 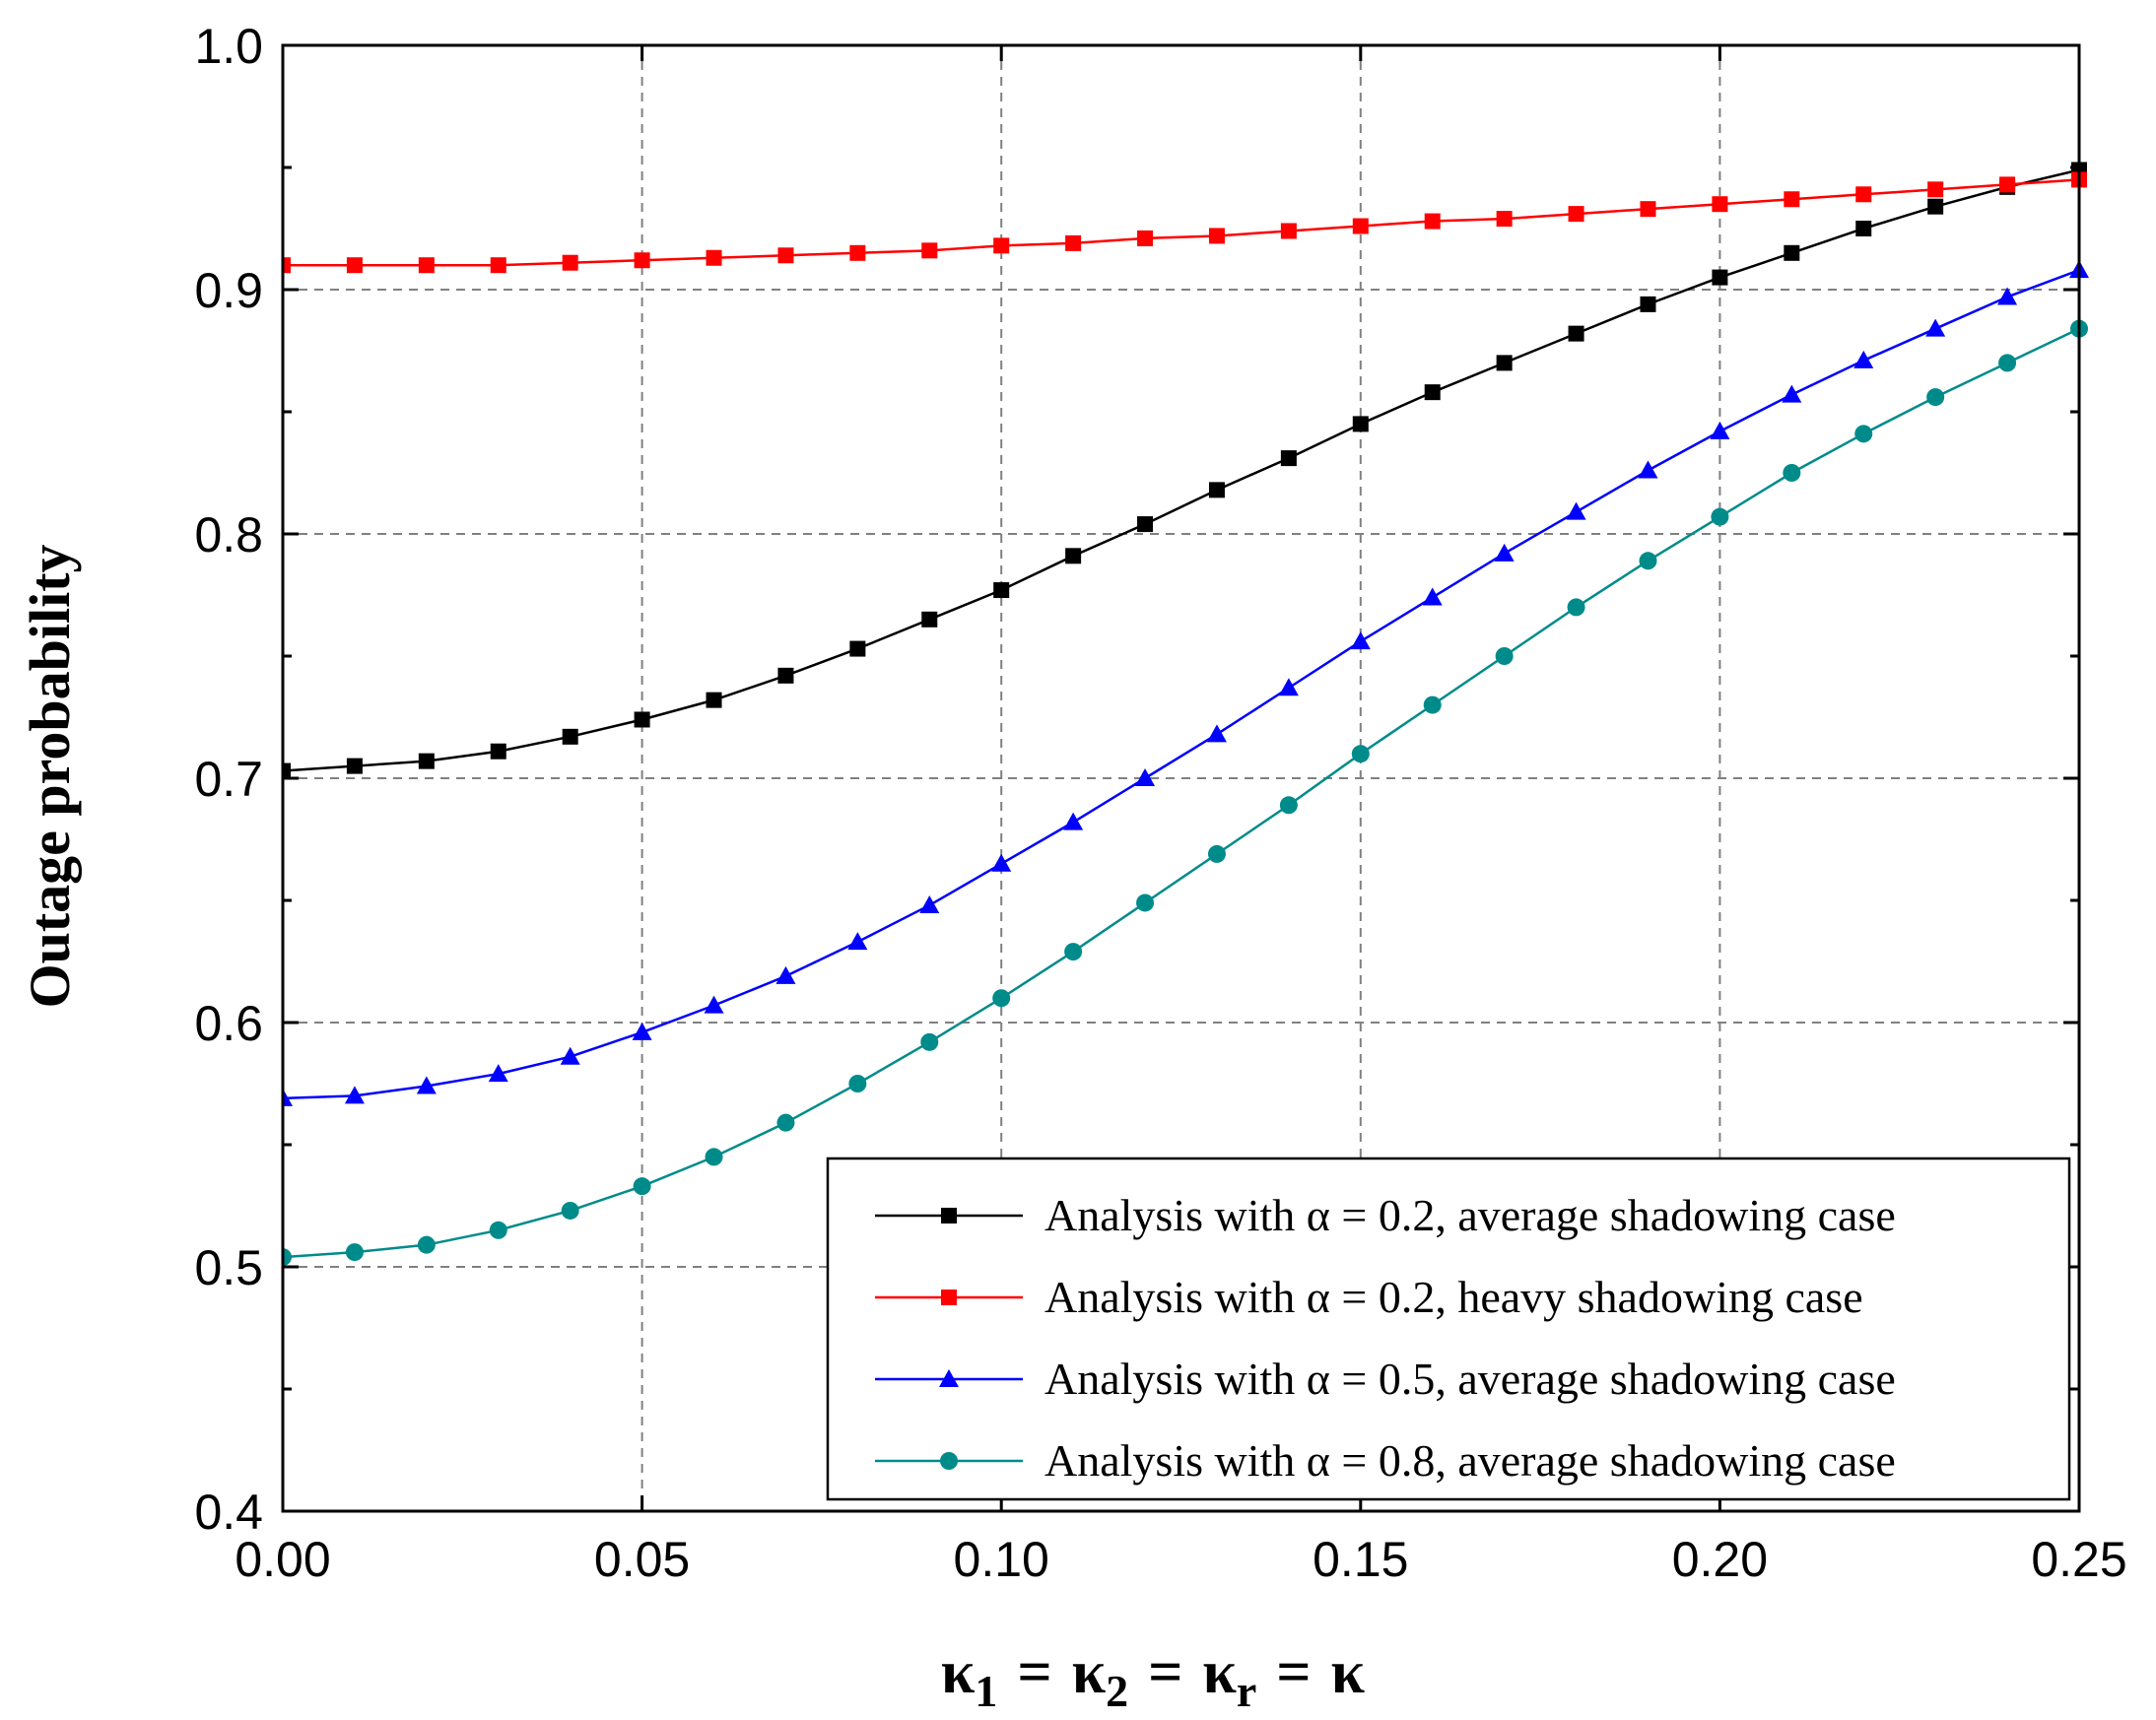 What do you see at coordinates (1165, 1672) in the screenshot?
I see `x-label-eq-2: =` at bounding box center [1165, 1672].